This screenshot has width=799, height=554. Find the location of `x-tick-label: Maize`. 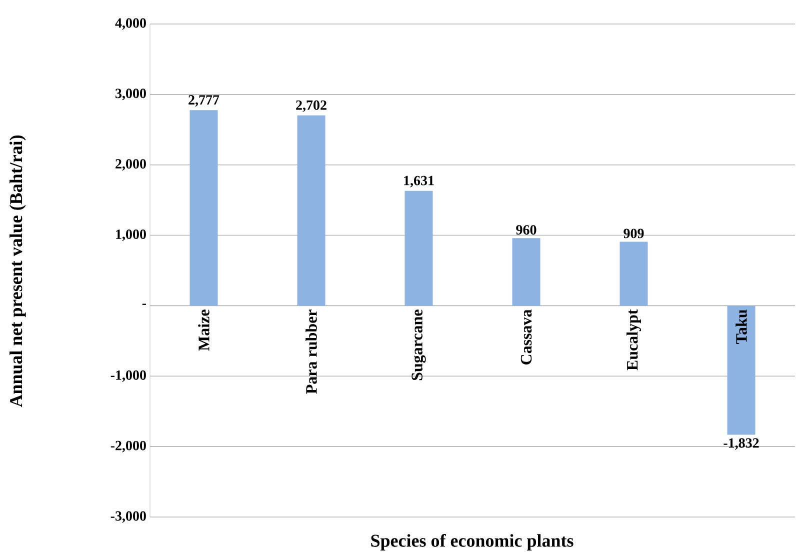

x-tick-label: Maize is located at coordinates (204, 330).